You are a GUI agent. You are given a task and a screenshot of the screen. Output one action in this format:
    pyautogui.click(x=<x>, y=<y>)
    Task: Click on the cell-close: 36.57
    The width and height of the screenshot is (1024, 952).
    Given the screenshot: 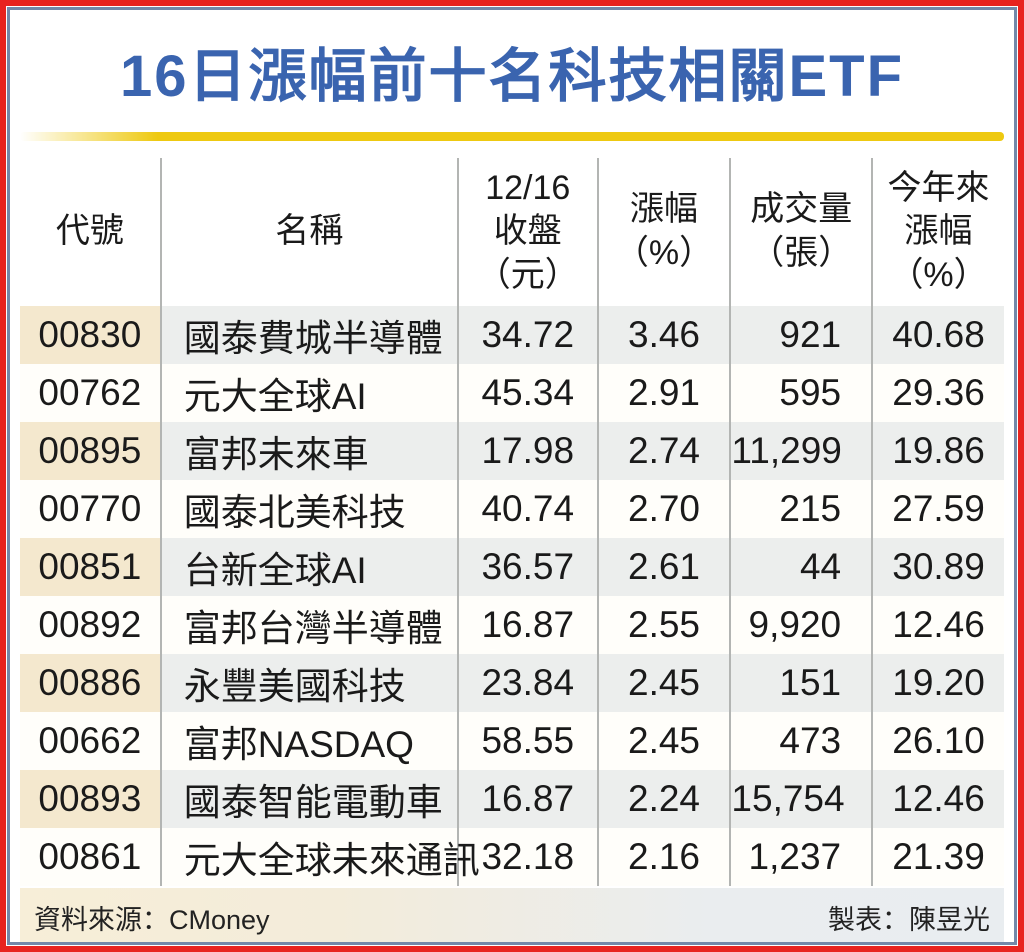 What is the action you would take?
    pyautogui.click(x=527, y=567)
    